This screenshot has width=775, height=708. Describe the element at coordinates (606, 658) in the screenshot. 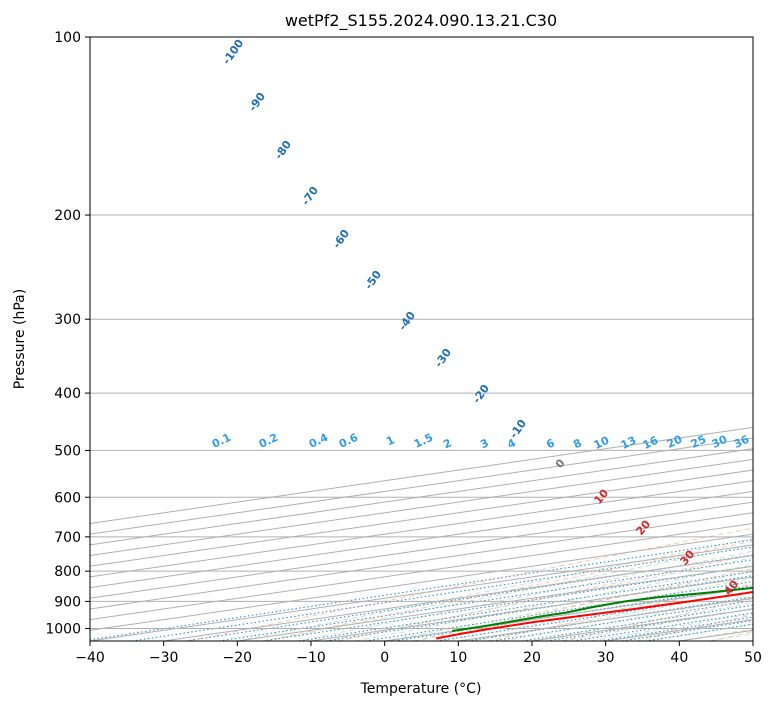

I see `x-tick-label: 30` at that location.